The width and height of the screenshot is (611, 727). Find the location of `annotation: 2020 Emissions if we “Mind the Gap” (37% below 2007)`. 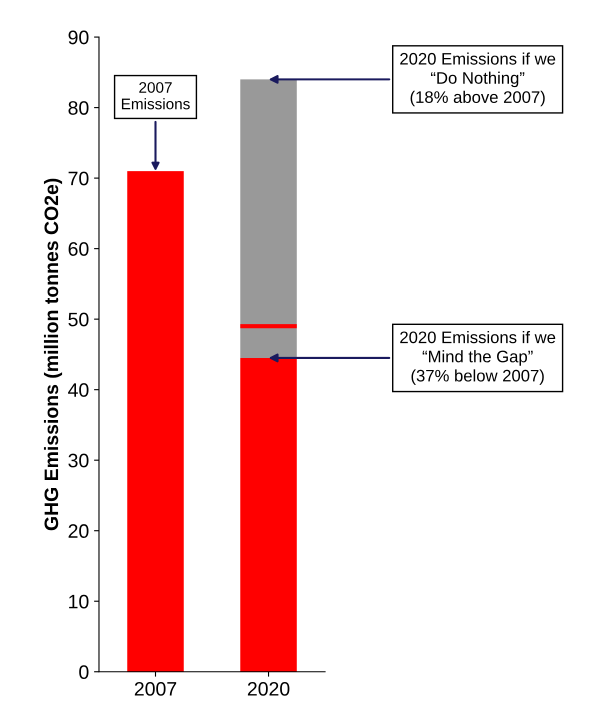

annotation: 2020 Emissions if we “Mind the Gap” (37% below 2007) is located at coordinates (478, 358).